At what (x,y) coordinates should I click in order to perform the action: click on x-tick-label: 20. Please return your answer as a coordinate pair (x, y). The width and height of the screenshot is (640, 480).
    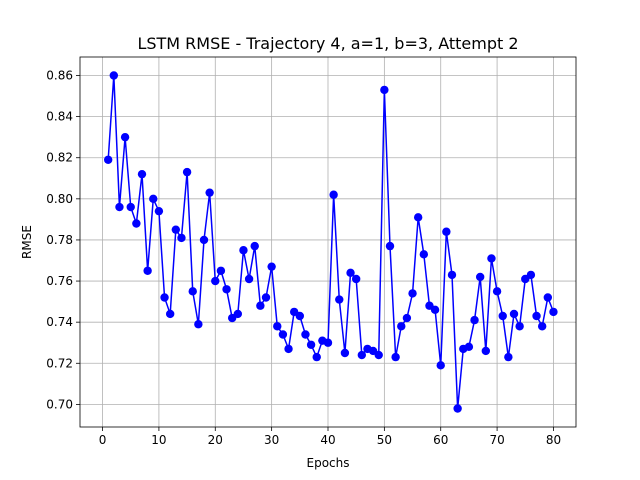
    Looking at the image, I should click on (215, 440).